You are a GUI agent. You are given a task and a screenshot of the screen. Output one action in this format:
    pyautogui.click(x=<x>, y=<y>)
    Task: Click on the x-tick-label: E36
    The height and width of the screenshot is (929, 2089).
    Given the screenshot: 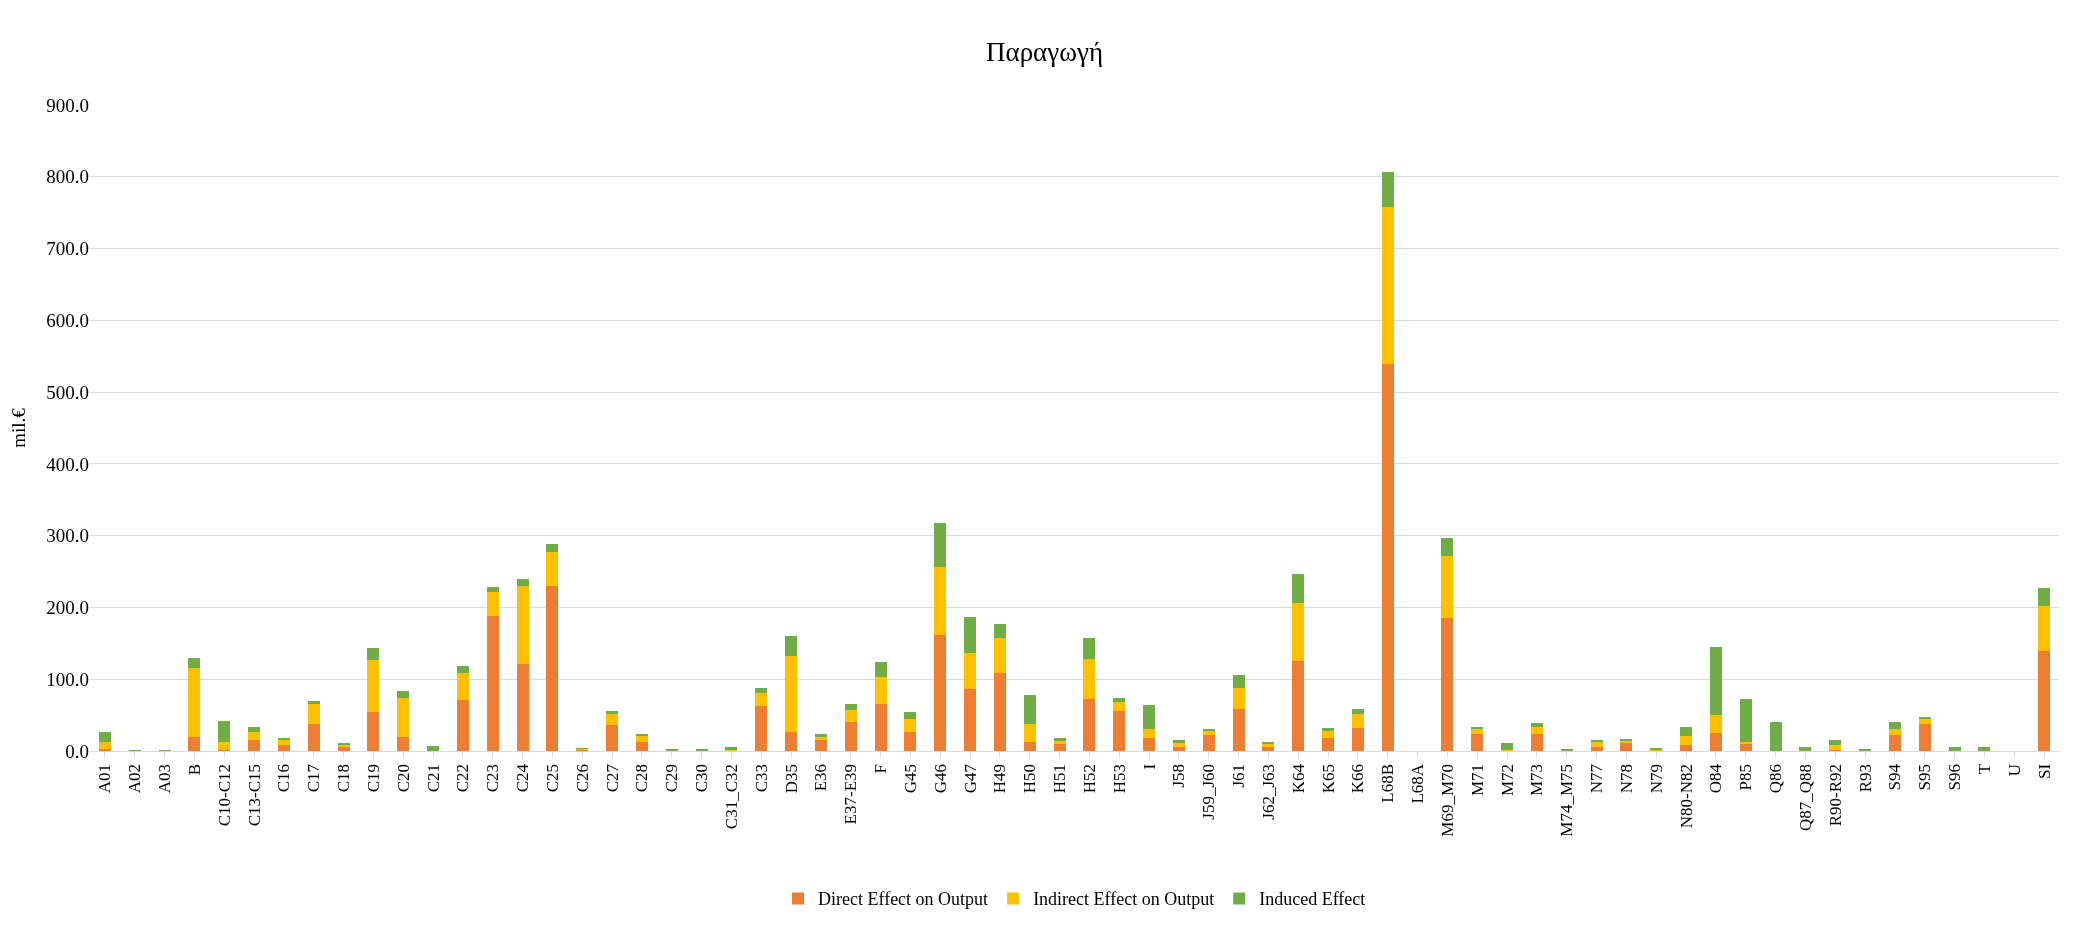 What is the action you would take?
    pyautogui.click(x=821, y=777)
    